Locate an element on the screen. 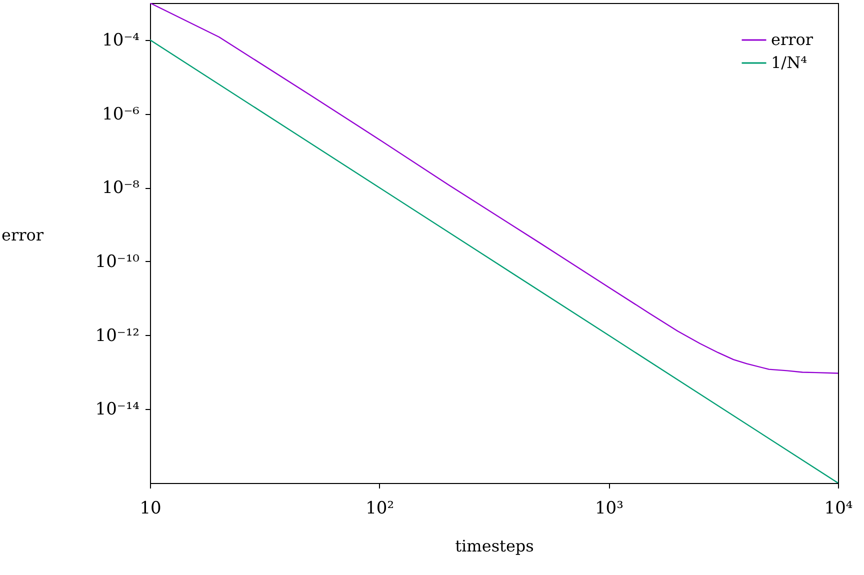  x-tick-label: 10² is located at coordinates (380, 508).